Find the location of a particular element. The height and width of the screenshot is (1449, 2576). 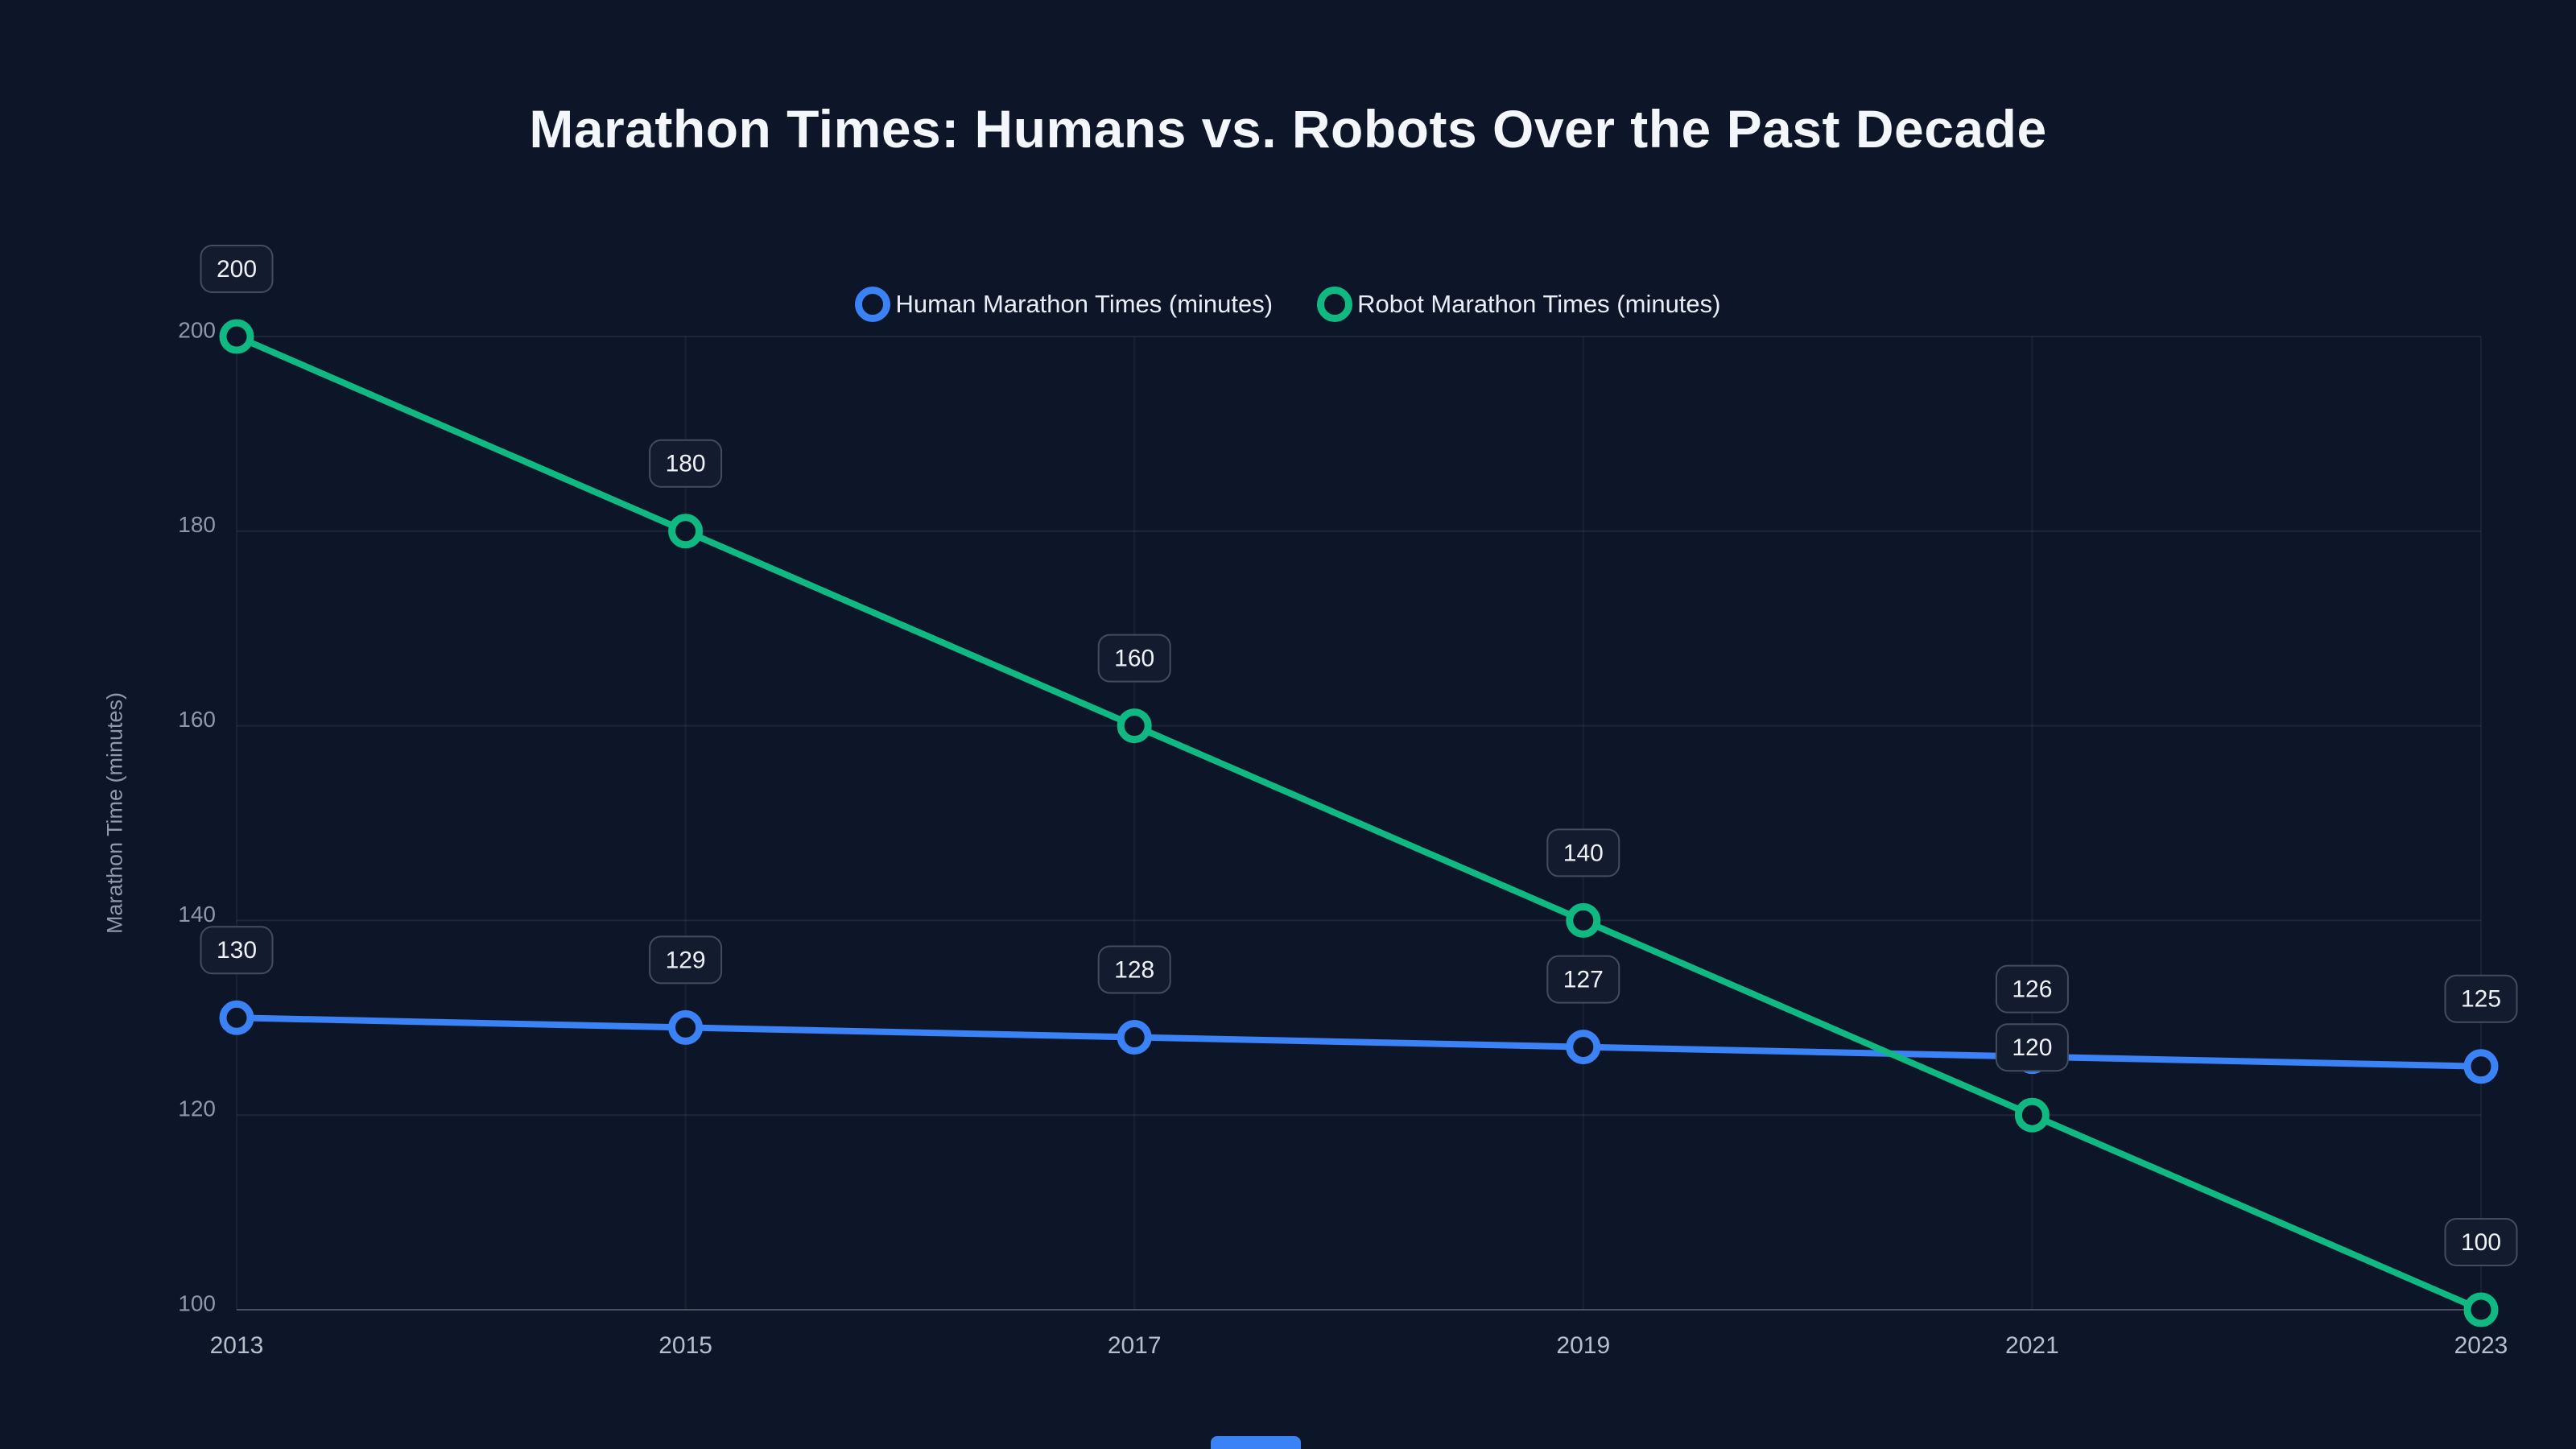

data-label-text: 120 is located at coordinates (2032, 1047).